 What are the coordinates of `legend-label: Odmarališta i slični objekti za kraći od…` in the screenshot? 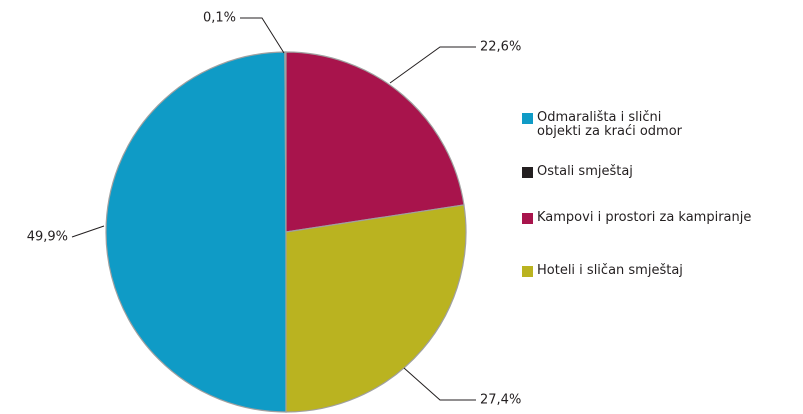 It's located at (610, 124).